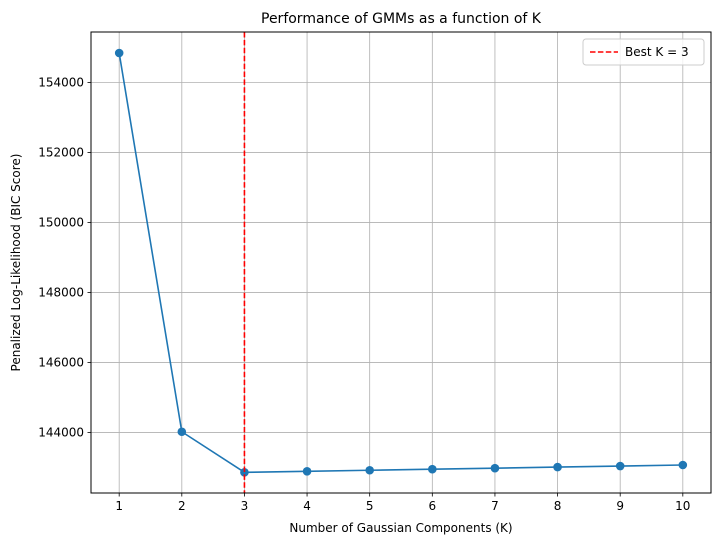  What do you see at coordinates (182, 506) in the screenshot?
I see `x-tick-label: 2` at bounding box center [182, 506].